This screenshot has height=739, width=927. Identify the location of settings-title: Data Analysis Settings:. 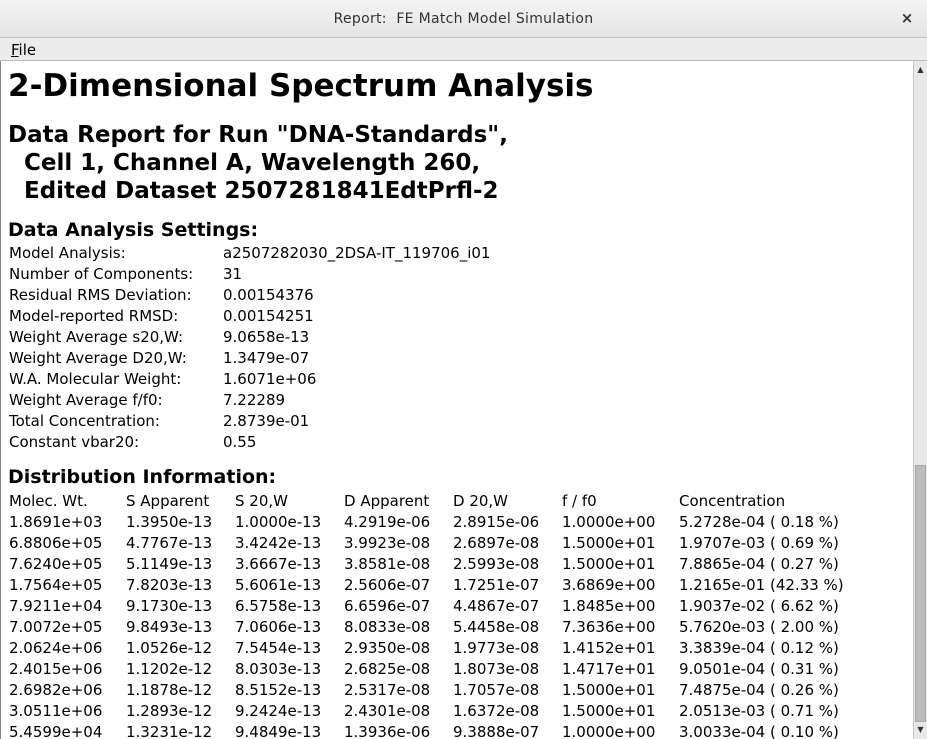
(133, 230).